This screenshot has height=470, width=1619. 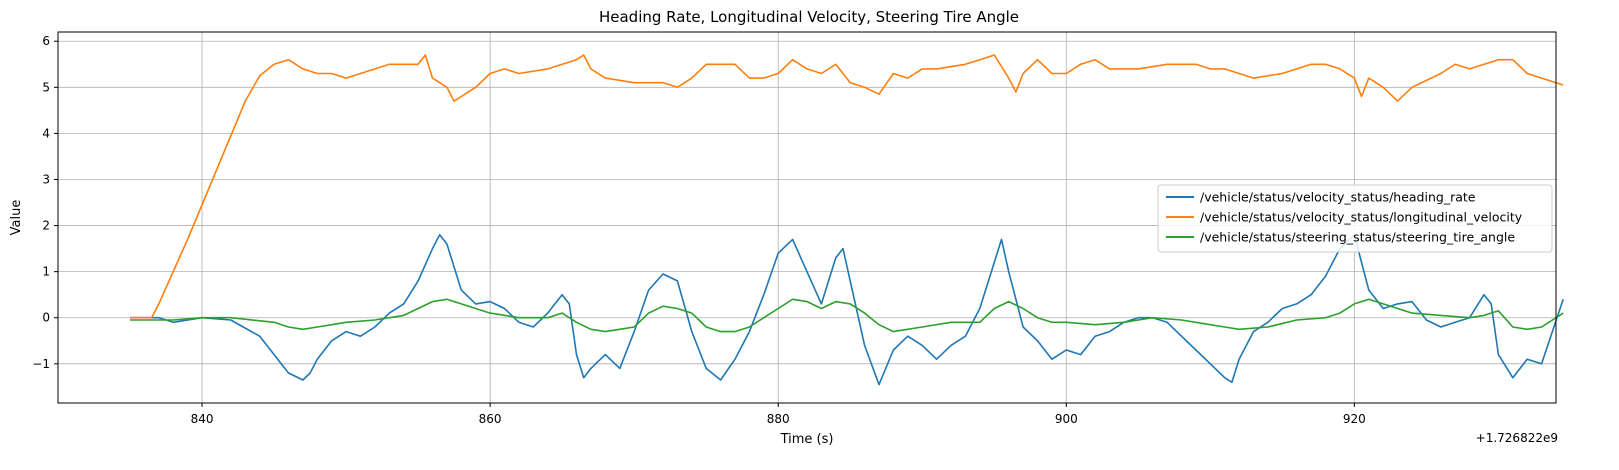 What do you see at coordinates (46, 318) in the screenshot?
I see `y-tick-label: 0` at bounding box center [46, 318].